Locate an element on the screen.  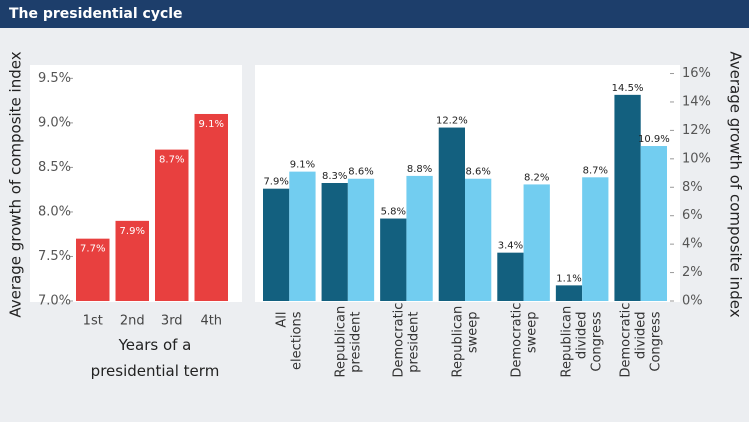
x-tick-label: 4th is located at coordinates (211, 321).